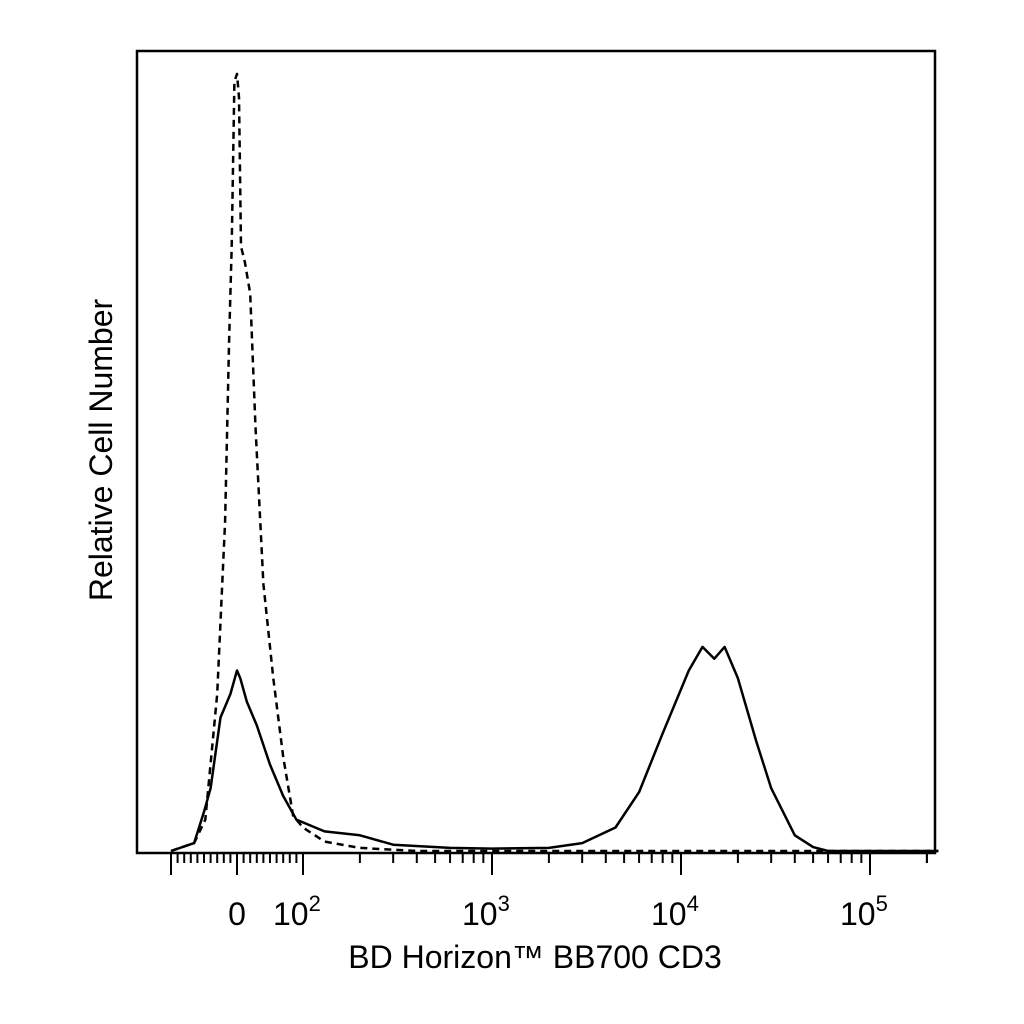 This screenshot has height=1024, width=1024. Describe the element at coordinates (549, 864) in the screenshot. I see `x-axis-ticks` at that location.